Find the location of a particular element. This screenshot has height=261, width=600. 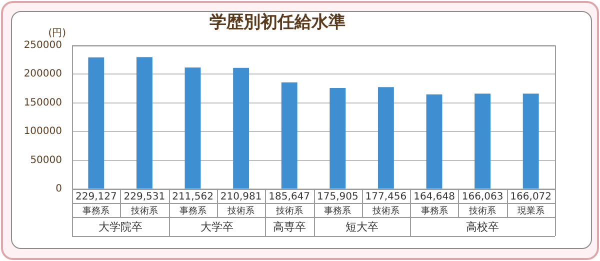

text: 高校卒 is located at coordinates (483, 227).